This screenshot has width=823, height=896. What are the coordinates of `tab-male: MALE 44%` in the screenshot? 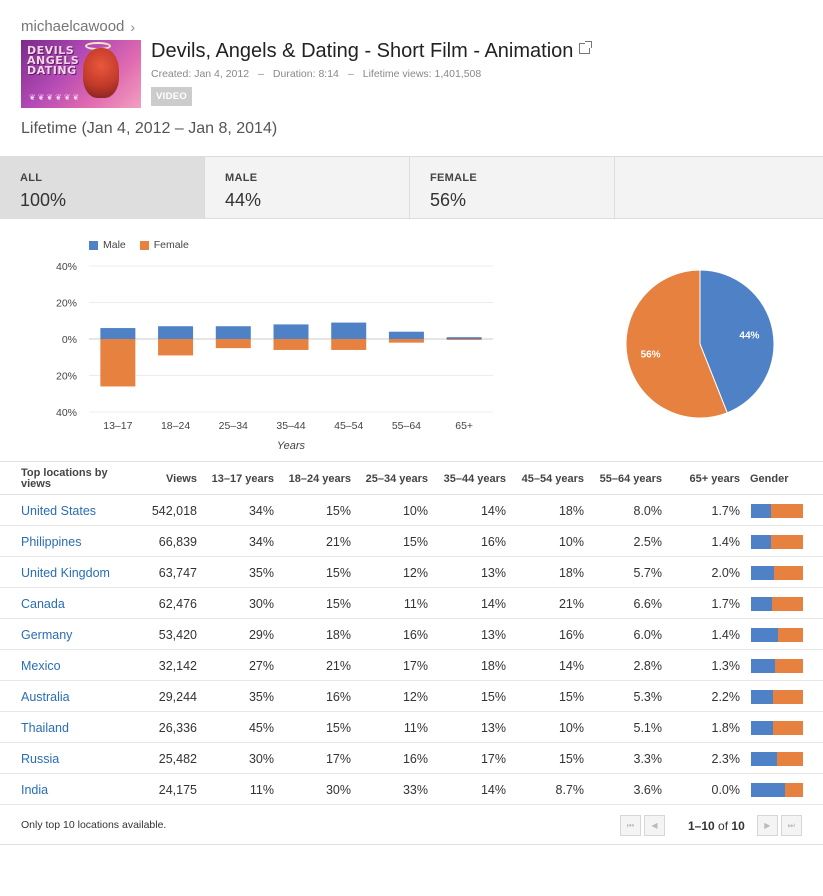 It's located at (307, 187).